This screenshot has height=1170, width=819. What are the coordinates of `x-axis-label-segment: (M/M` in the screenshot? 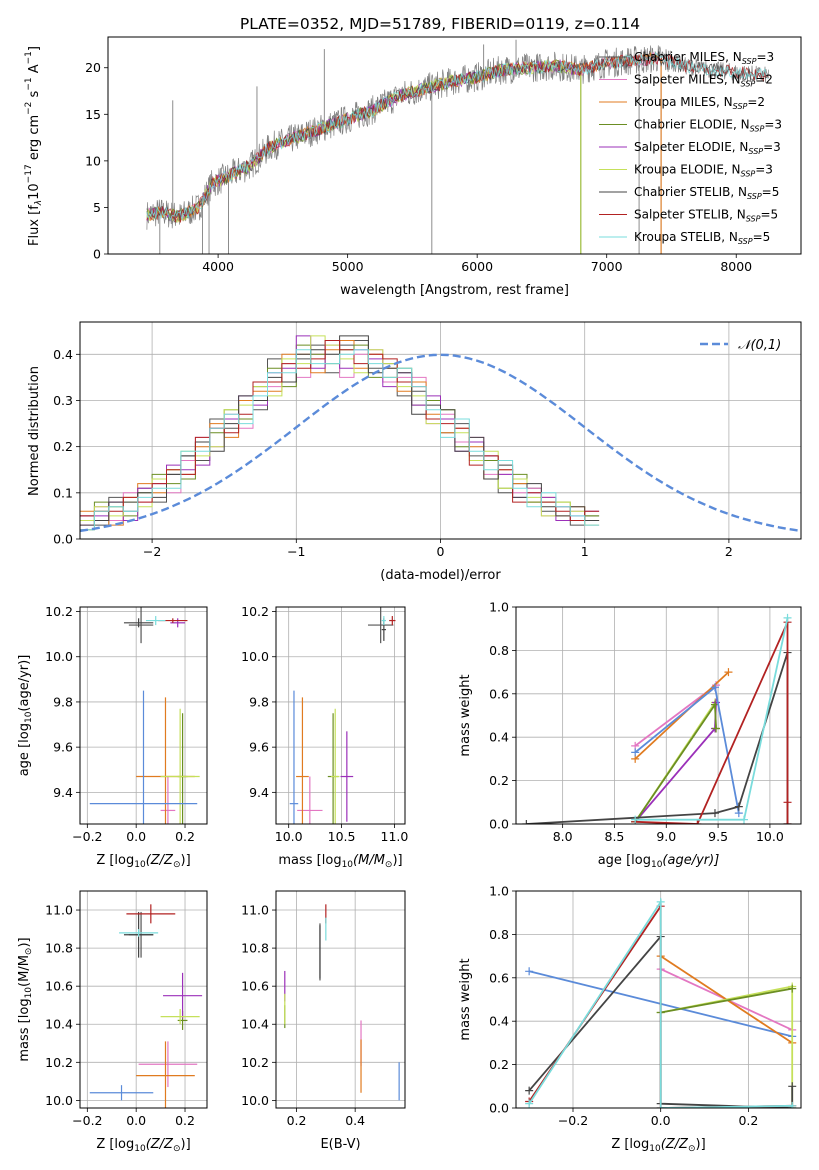 It's located at (369, 860).